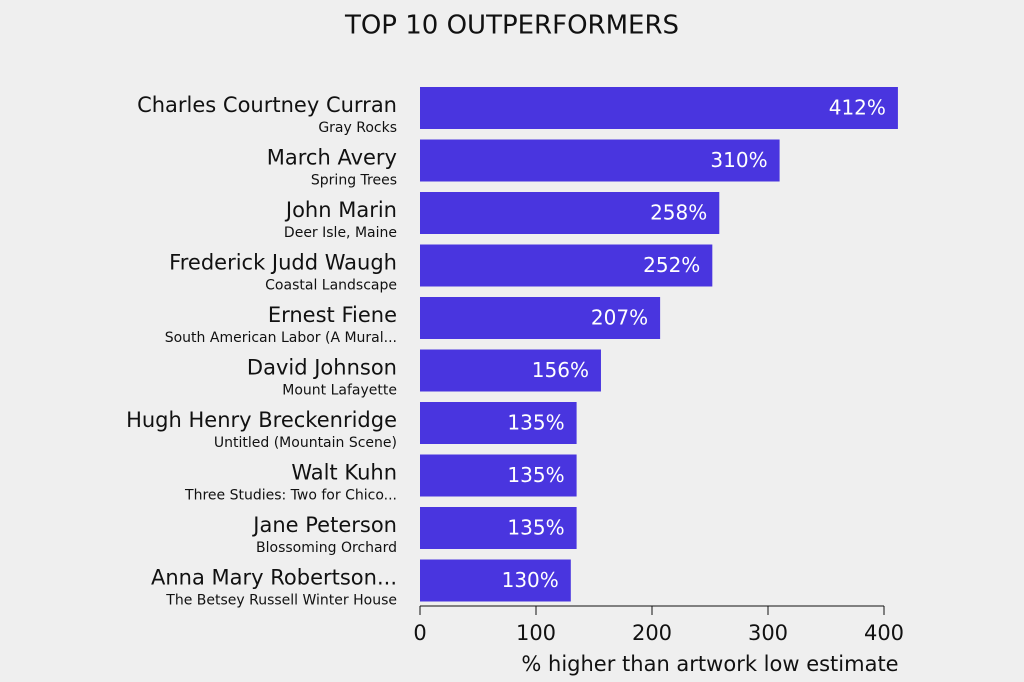 The width and height of the screenshot is (1024, 682). I want to click on category-label: Frederick Judd Waugh, so click(283, 263).